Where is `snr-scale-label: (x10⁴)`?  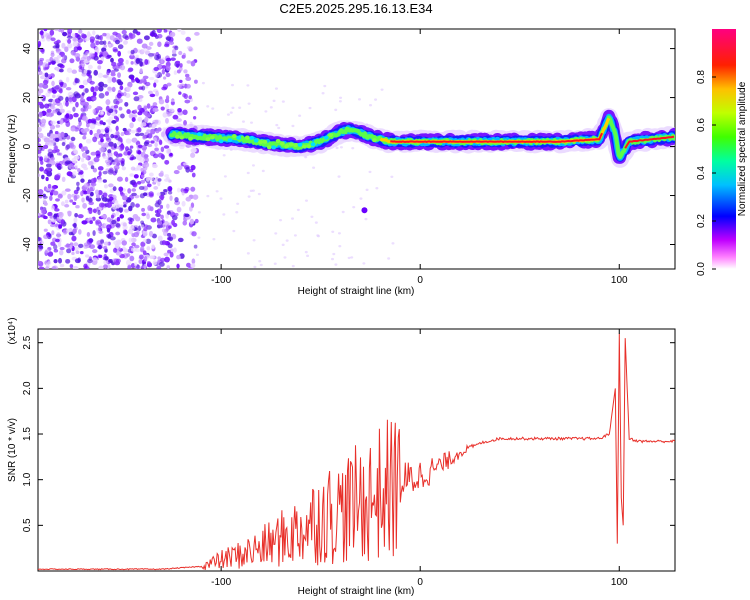 snr-scale-label: (x10⁴) is located at coordinates (12, 330).